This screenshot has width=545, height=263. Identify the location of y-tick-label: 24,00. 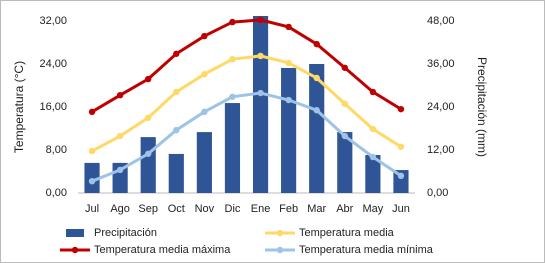
(53, 64).